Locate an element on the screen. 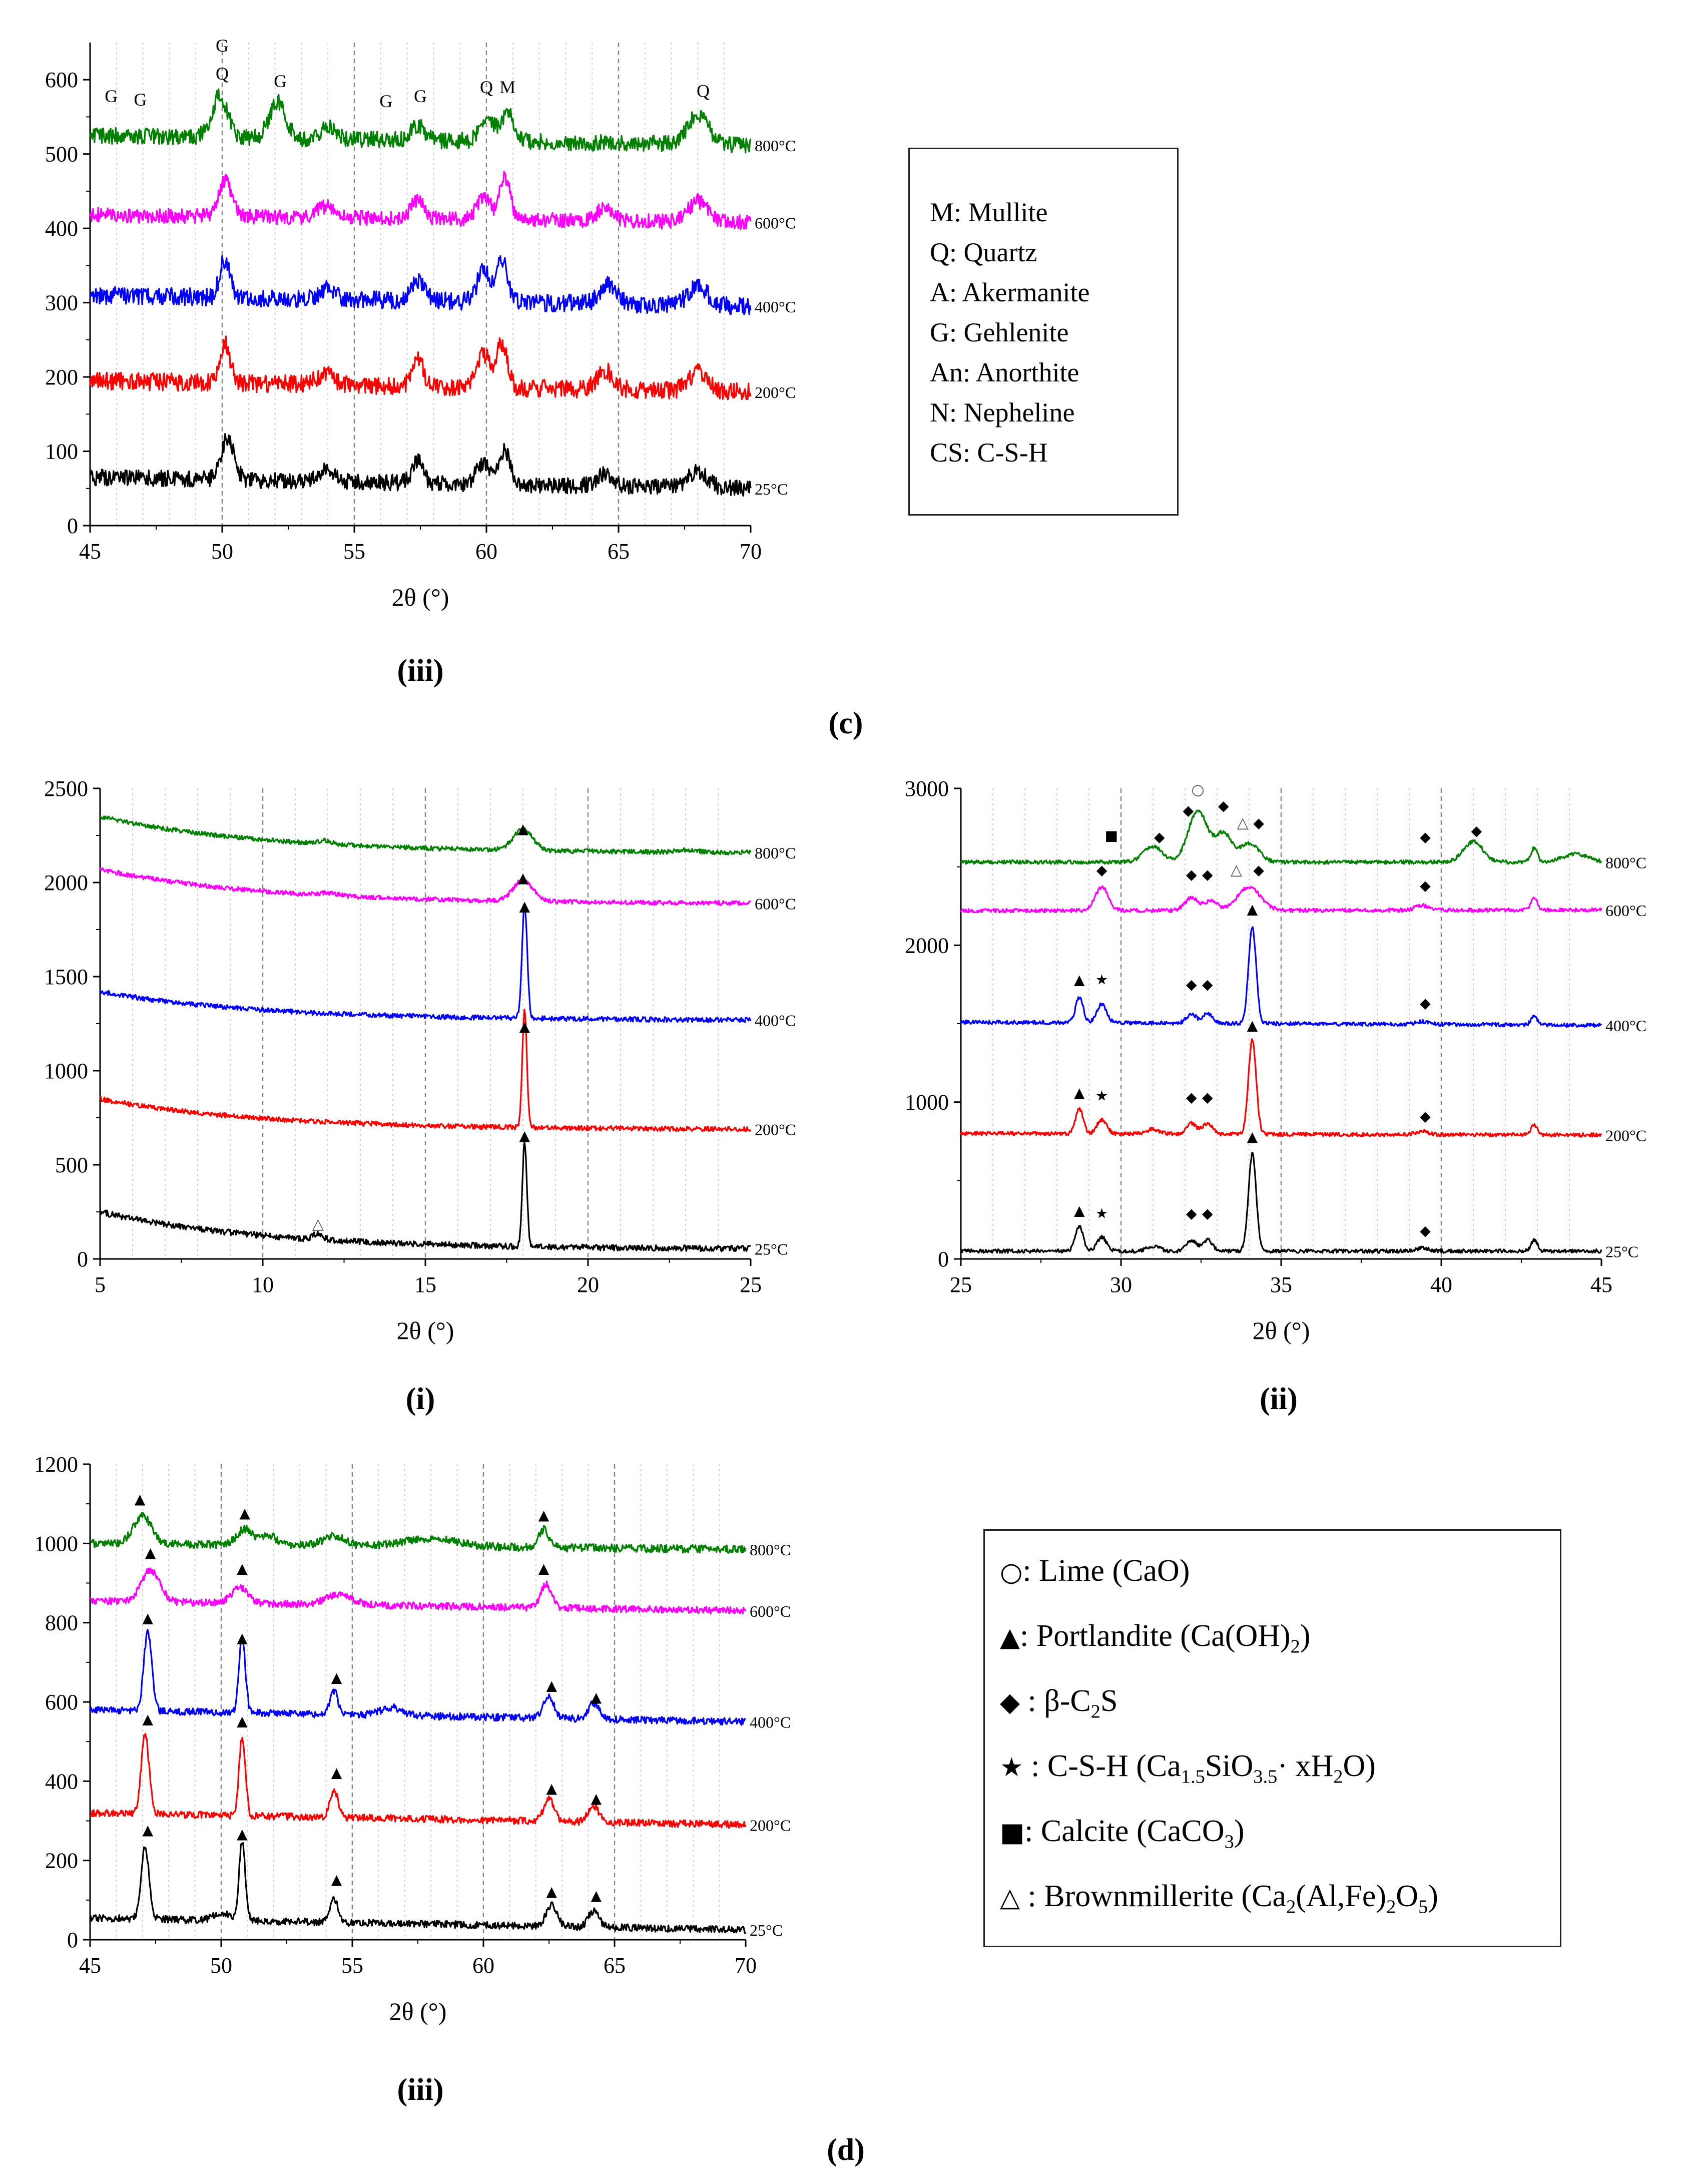 Image resolution: width=1690 pixels, height=2184 pixels. legend-c-item: CS: C-S-H is located at coordinates (989, 453).